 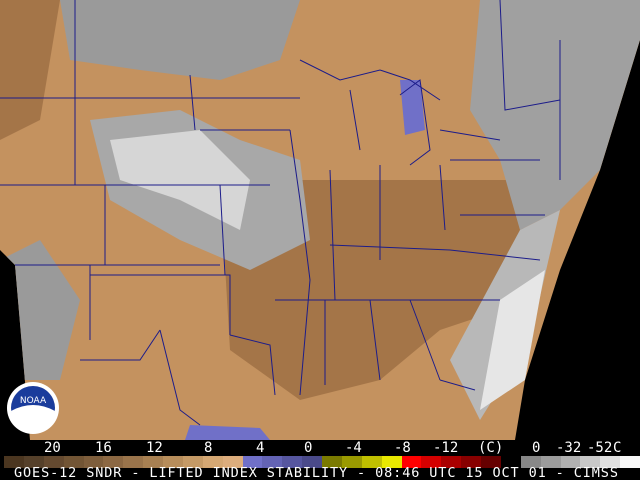 What do you see at coordinates (617, 448) in the screenshot?
I see `scale-label: C` at bounding box center [617, 448].